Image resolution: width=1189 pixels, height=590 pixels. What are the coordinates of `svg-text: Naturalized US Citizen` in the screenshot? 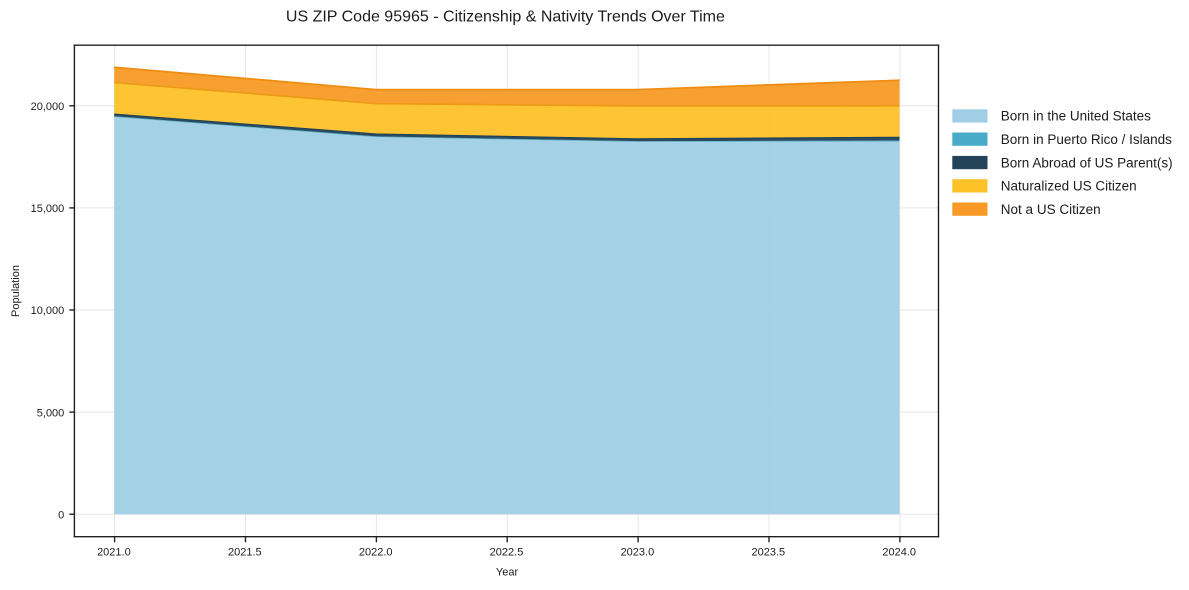 It's located at (1069, 186).